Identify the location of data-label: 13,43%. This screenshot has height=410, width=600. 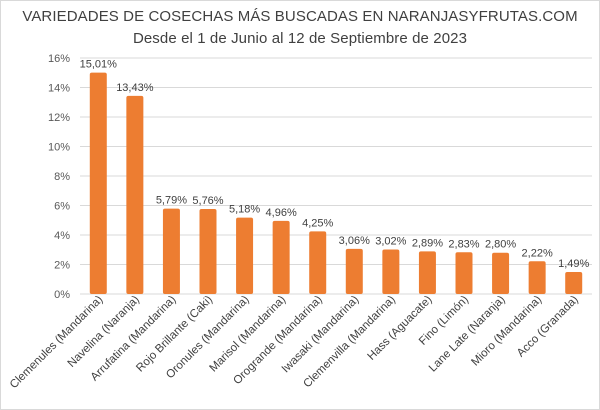
(135, 88).